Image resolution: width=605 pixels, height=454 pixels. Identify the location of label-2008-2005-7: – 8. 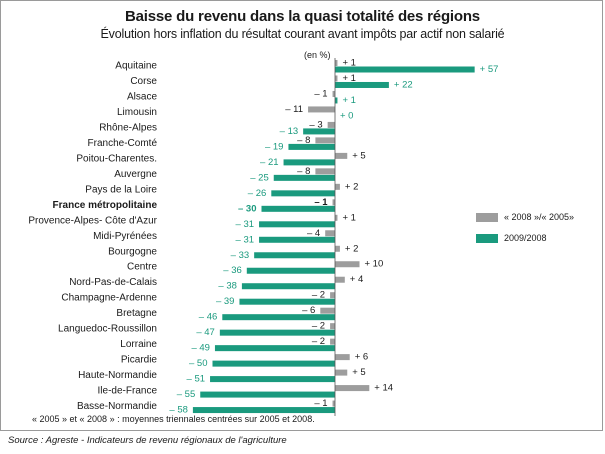
(303, 171).